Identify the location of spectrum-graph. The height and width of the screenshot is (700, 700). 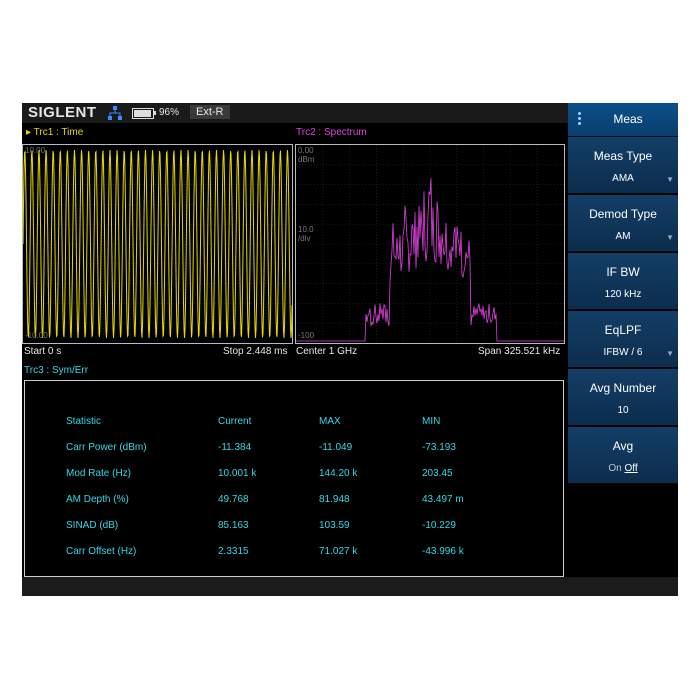
(430, 244).